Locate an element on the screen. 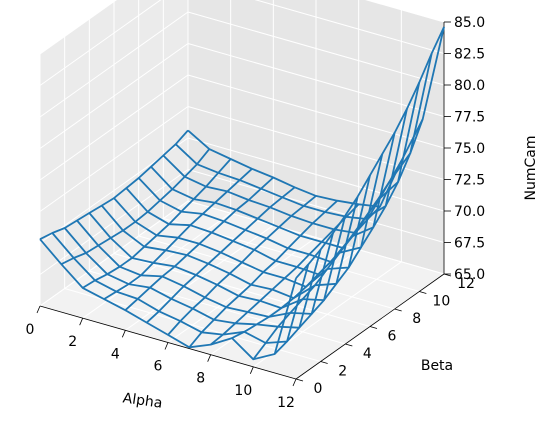 Image resolution: width=550 pixels, height=435 pixels. x-tick-label: 10 is located at coordinates (243, 391).